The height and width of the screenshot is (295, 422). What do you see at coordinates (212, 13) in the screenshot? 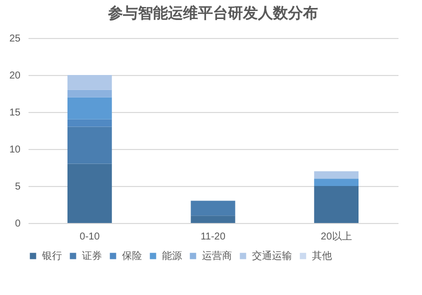
I see `chart-title: 参与智能运维平台研发人数分布` at bounding box center [212, 13].